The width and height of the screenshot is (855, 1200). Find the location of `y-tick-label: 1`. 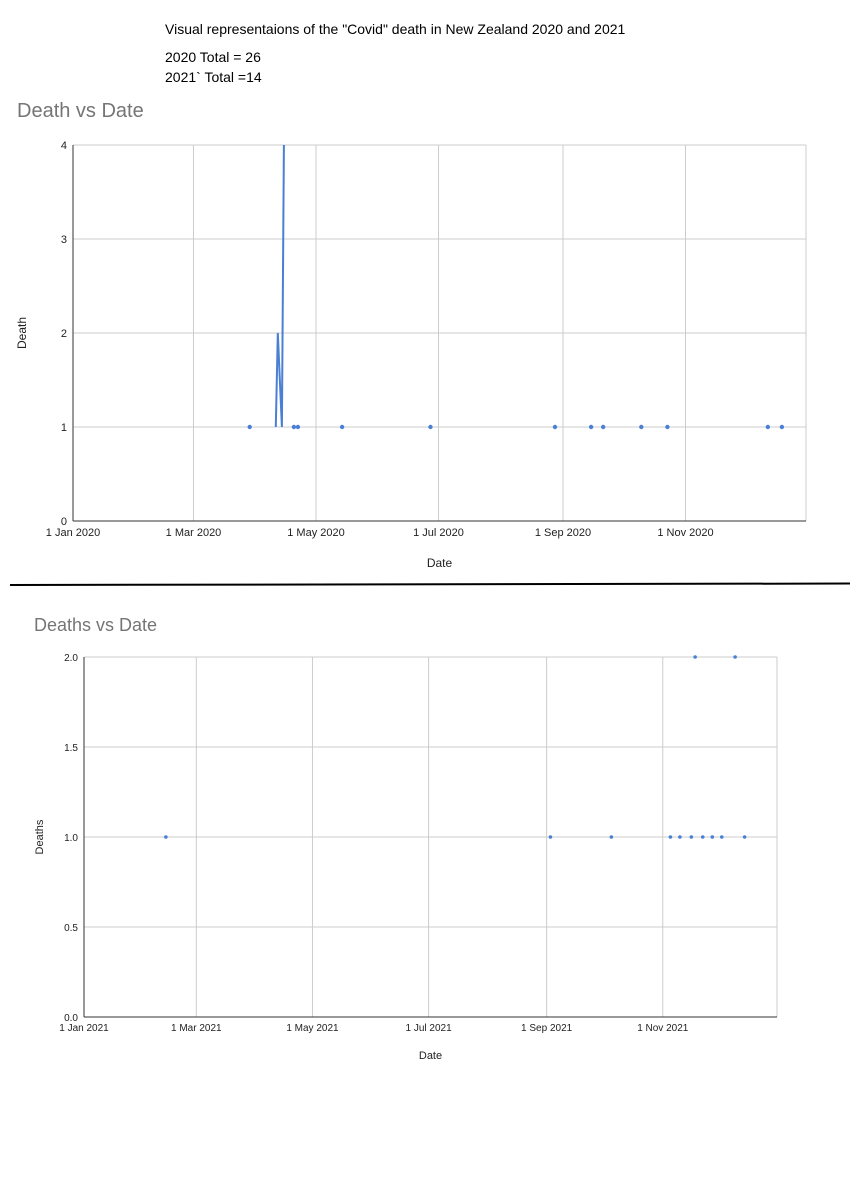

y-tick-label: 1 is located at coordinates (64, 428).